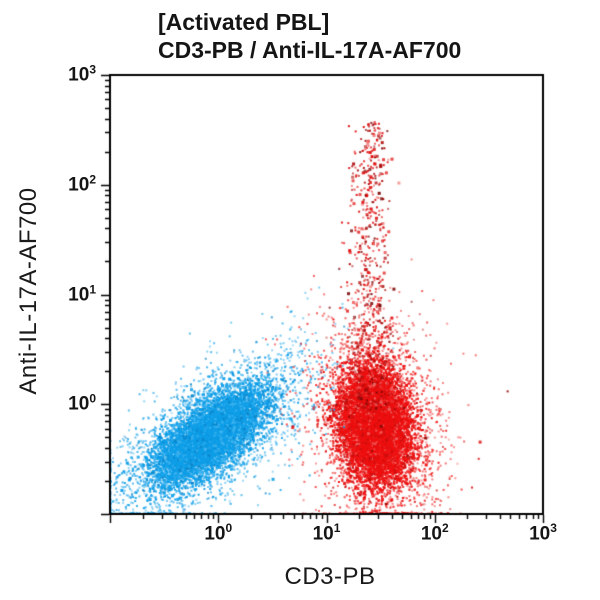 The image size is (600, 600). What do you see at coordinates (434, 533) in the screenshot?
I see `xtick-label-2: 10²` at bounding box center [434, 533].